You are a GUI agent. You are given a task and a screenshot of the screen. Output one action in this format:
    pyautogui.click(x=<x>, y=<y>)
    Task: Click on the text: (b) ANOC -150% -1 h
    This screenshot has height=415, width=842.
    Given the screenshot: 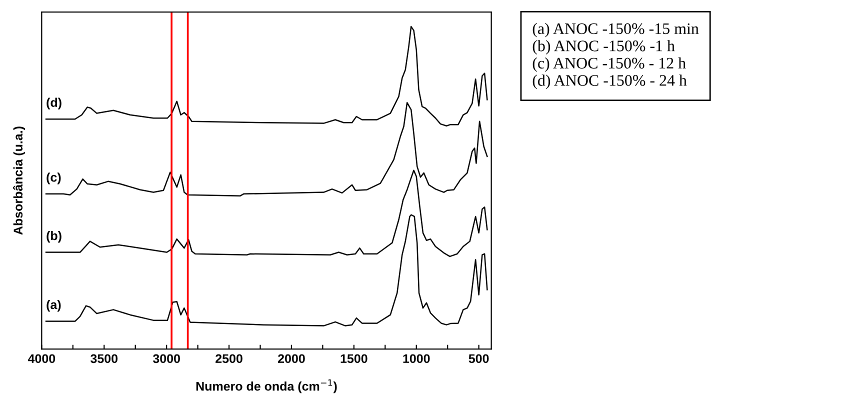 What is the action you would take?
    pyautogui.click(x=603, y=47)
    